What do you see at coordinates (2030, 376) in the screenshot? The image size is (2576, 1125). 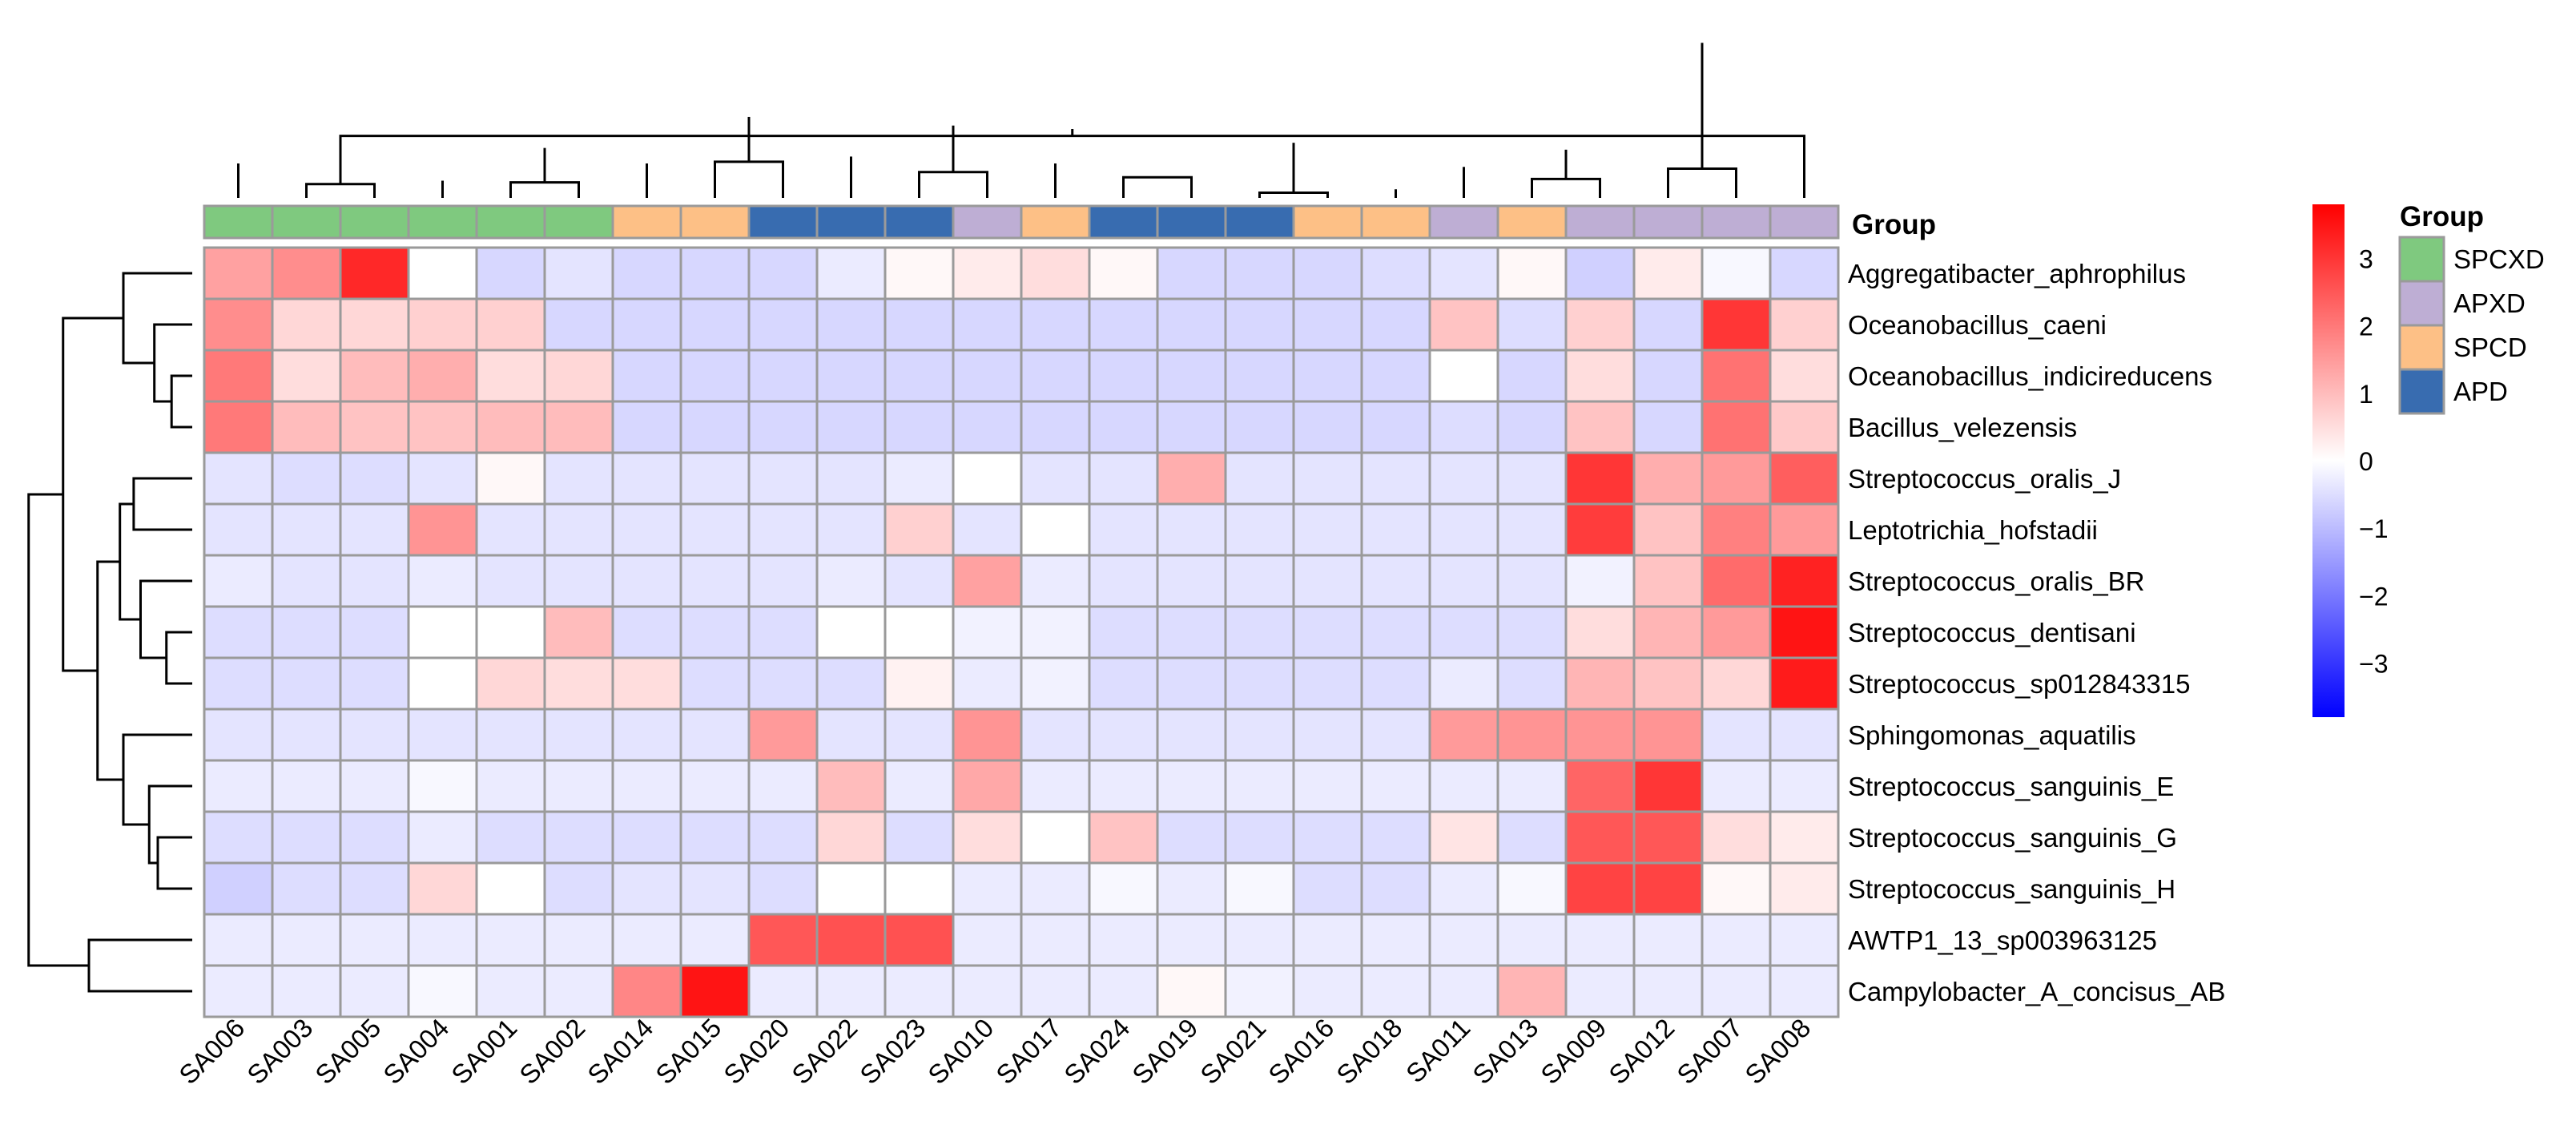 I see `row-label: Oceanobacillus_indicireducens` at bounding box center [2030, 376].